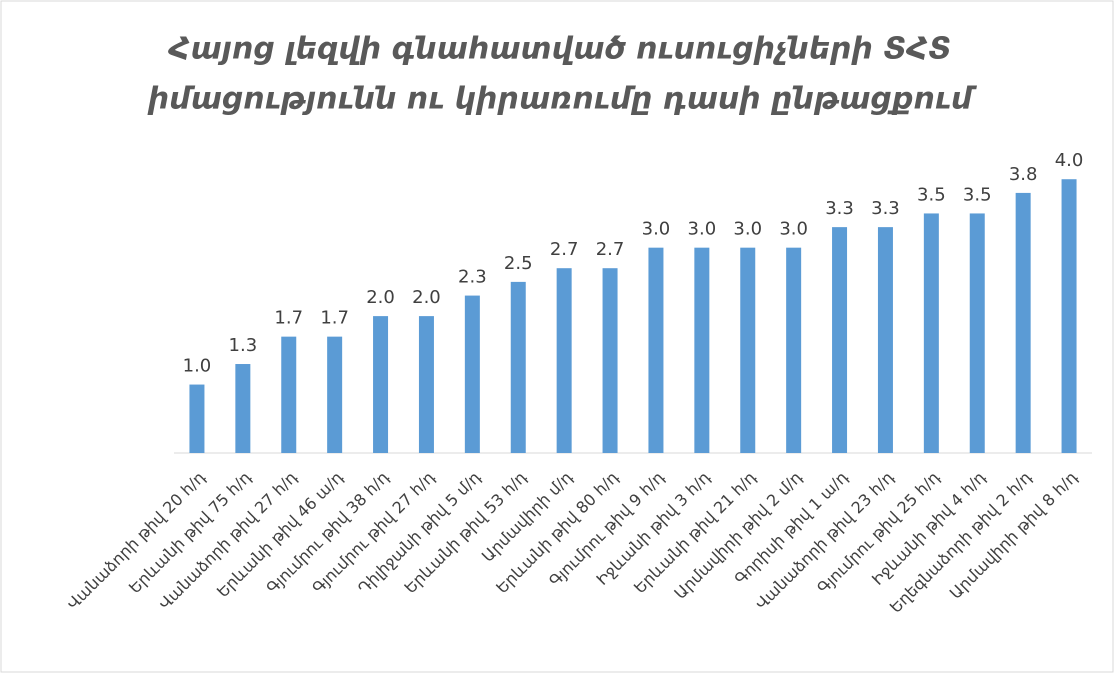 This screenshot has width=1116, height=675. What do you see at coordinates (243, 345) in the screenshot?
I see `value-label: 1.3` at bounding box center [243, 345].